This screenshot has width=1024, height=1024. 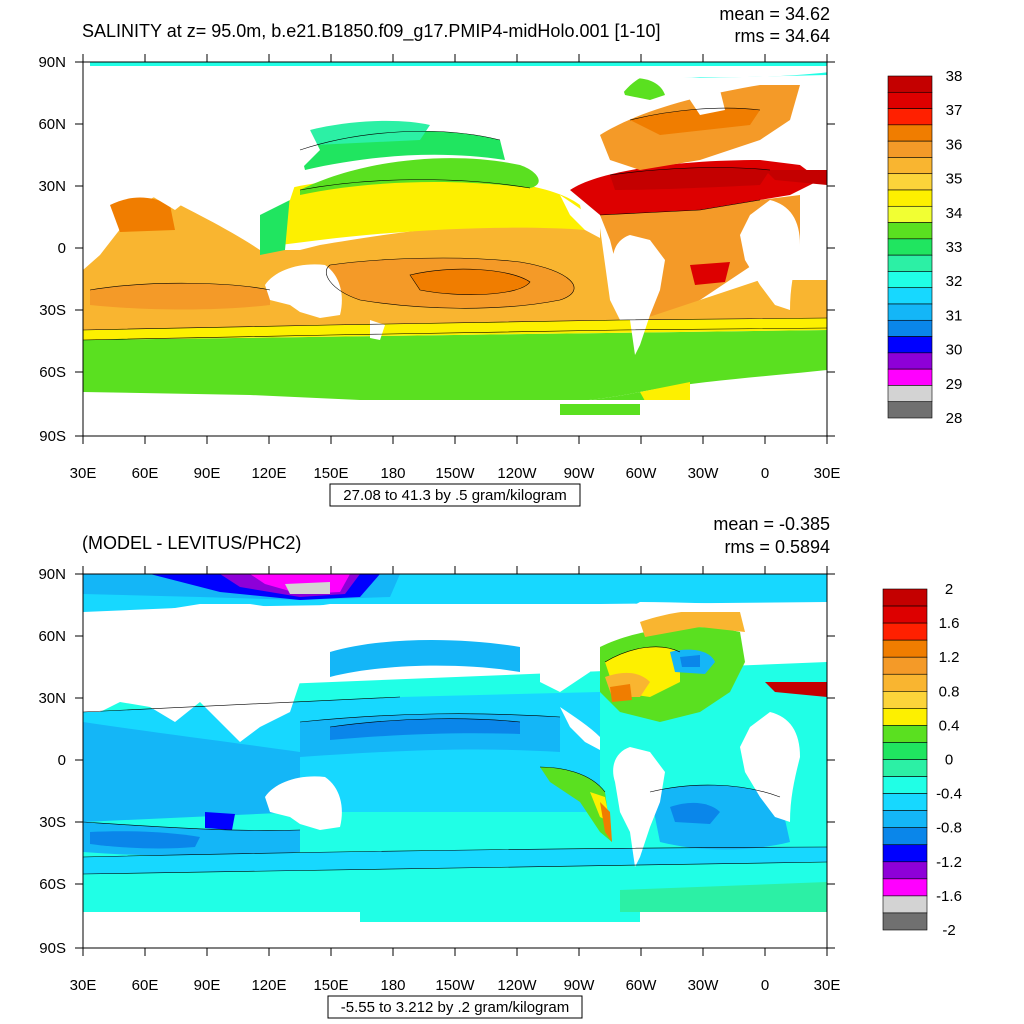 I want to click on colorbar-label: -1.6, so click(x=949, y=896).